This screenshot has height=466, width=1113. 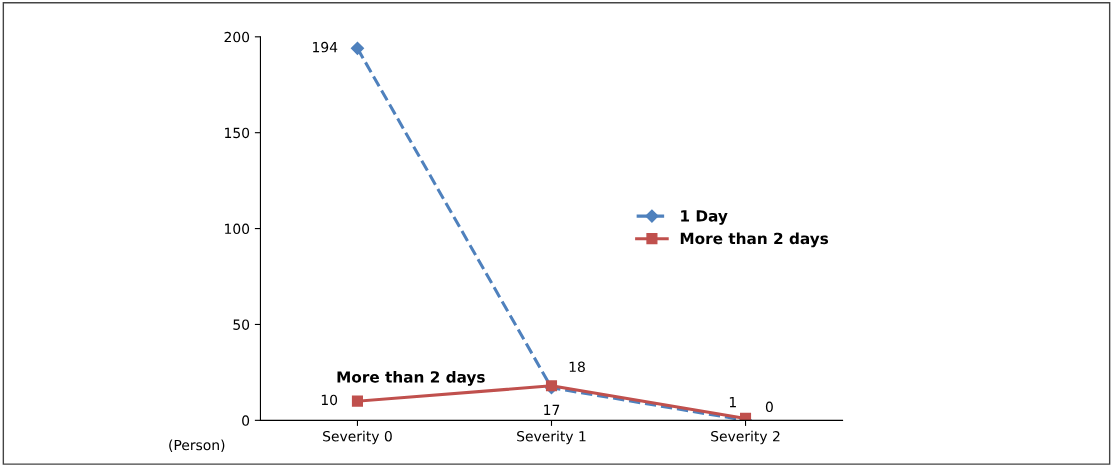 I want to click on legend-label: More than 2 days, so click(x=754, y=240).